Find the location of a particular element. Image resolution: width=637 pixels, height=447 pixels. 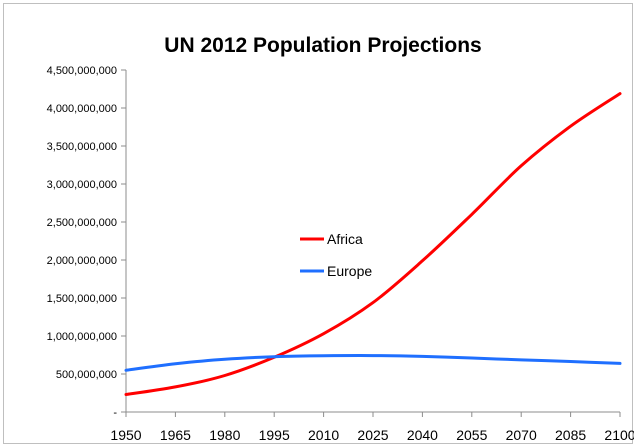

x-tick-label: 2010 is located at coordinates (323, 435).